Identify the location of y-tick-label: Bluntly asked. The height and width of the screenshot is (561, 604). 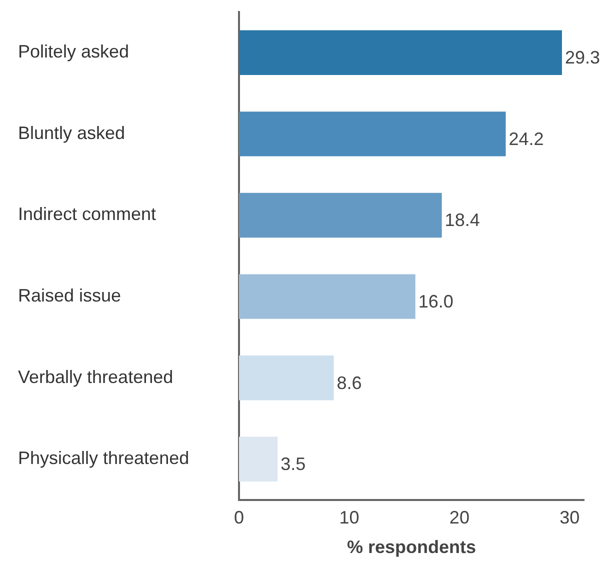
(72, 132).